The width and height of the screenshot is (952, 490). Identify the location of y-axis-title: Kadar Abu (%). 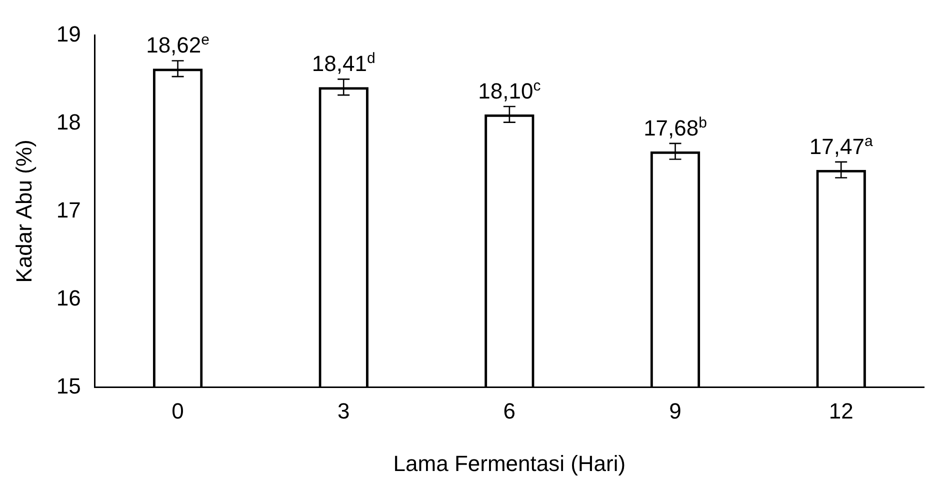
(23, 211).